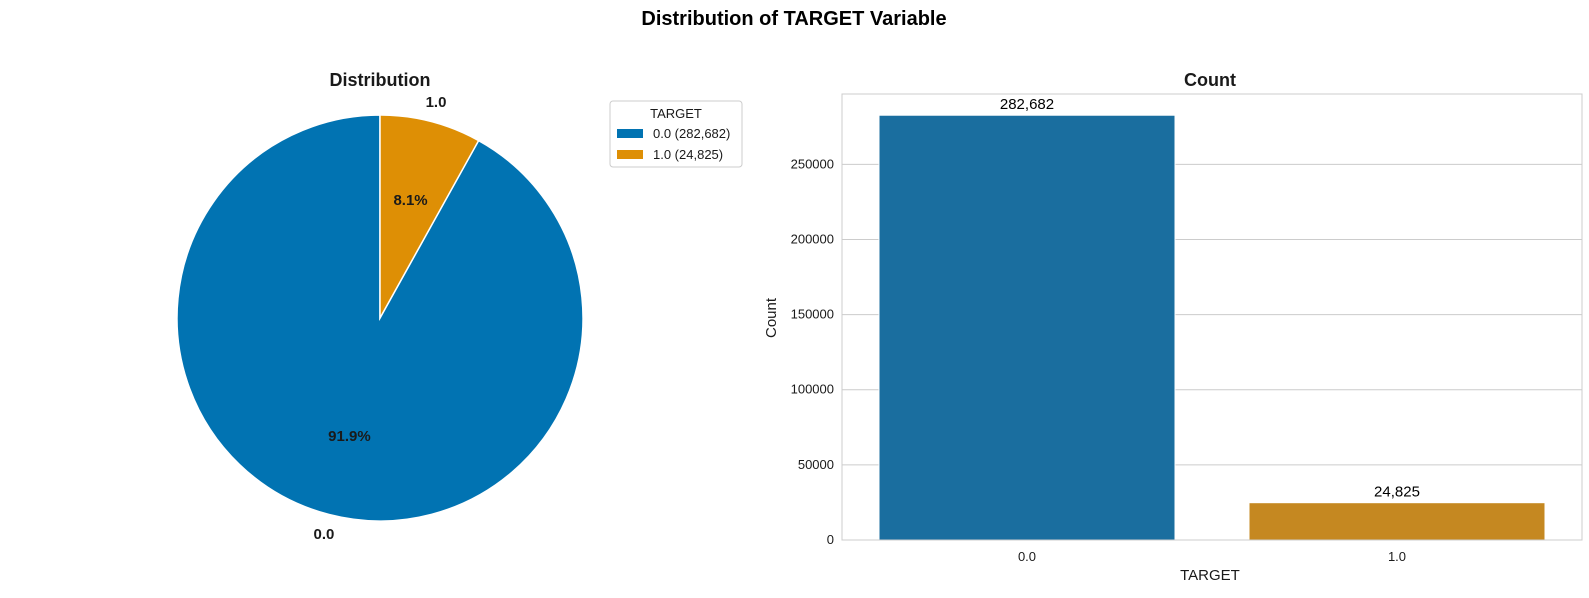 This screenshot has height=598, width=1589. Describe the element at coordinates (380, 80) in the screenshot. I see `pie-title: Distribution` at that location.